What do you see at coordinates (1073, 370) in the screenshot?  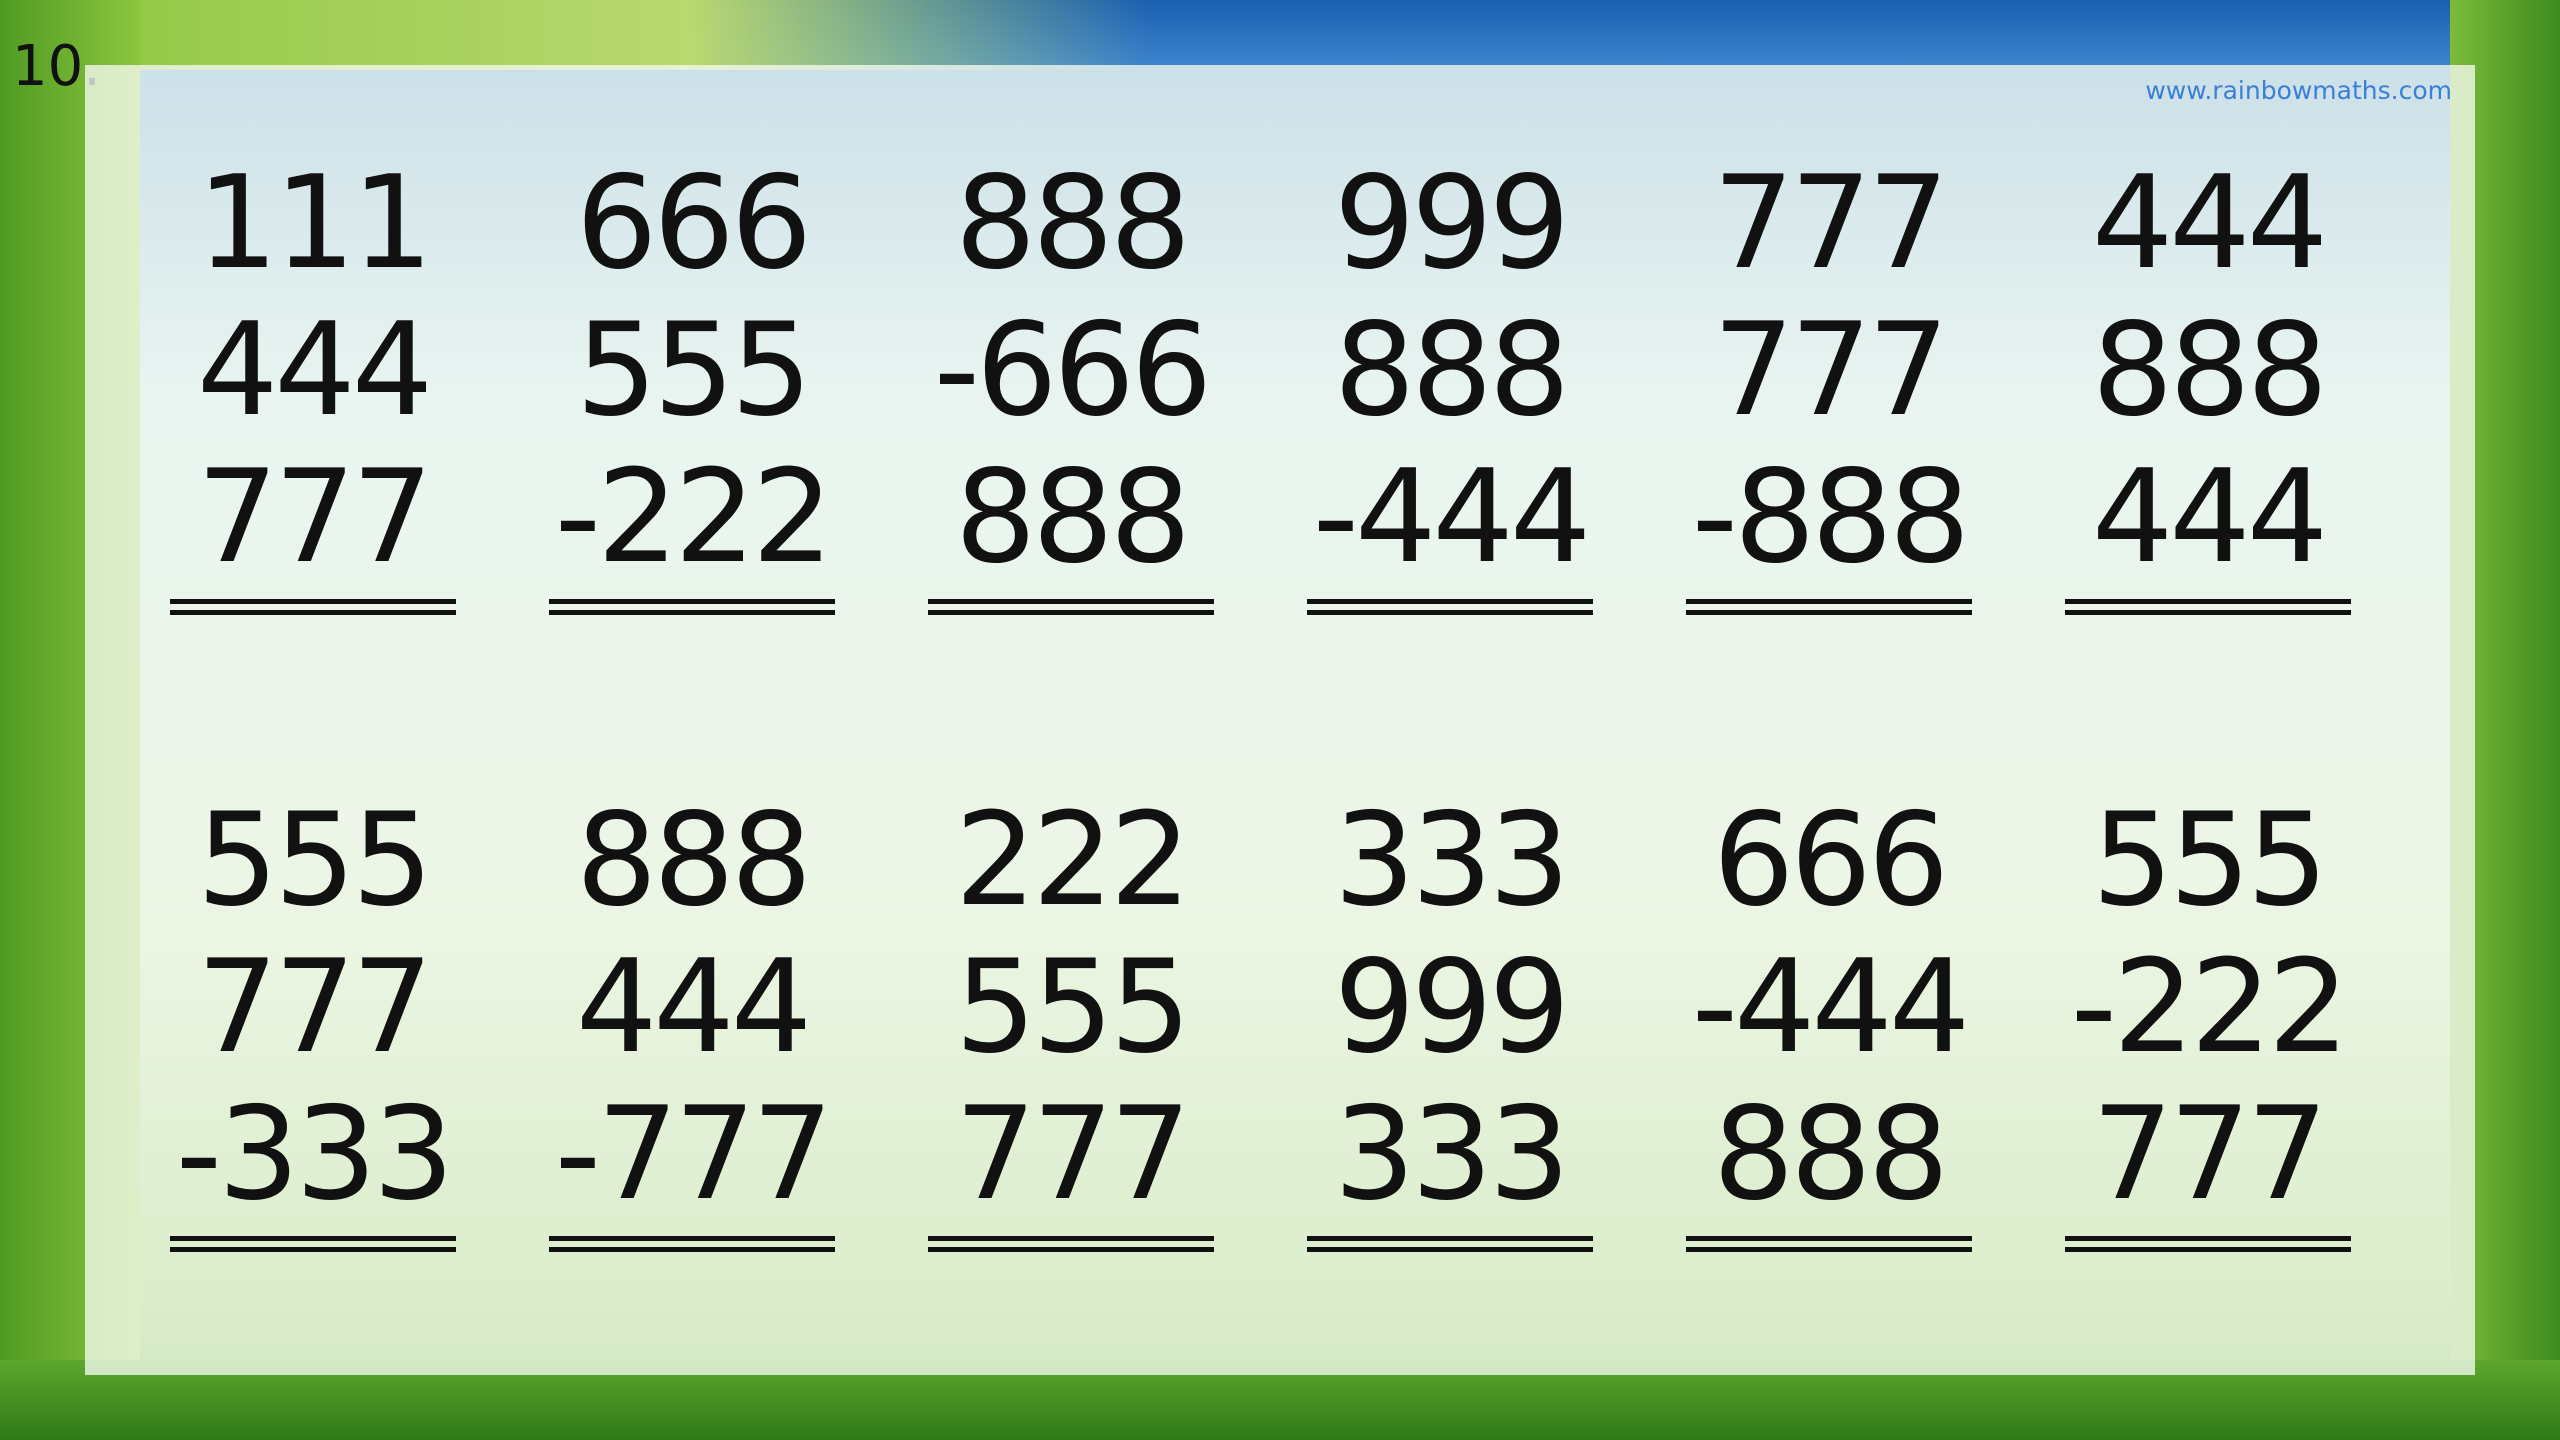 I see `problem-number: -666` at bounding box center [1073, 370].